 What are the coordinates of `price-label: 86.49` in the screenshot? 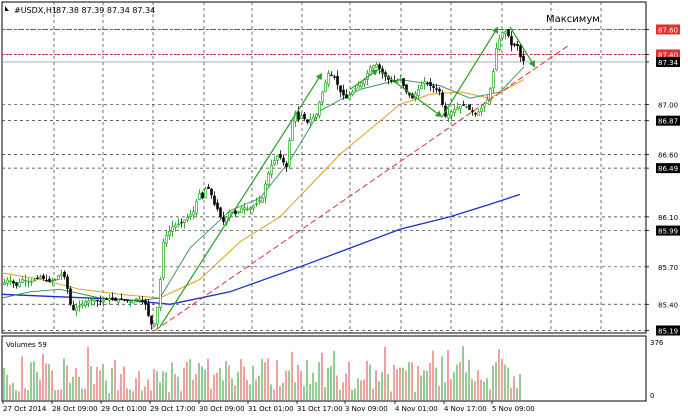 It's located at (668, 169).